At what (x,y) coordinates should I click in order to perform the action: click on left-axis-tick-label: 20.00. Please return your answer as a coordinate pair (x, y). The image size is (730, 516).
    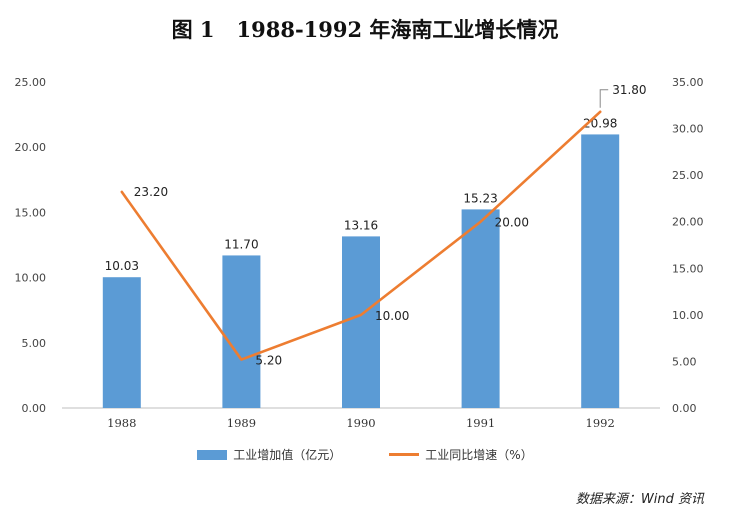
    Looking at the image, I should click on (31, 147).